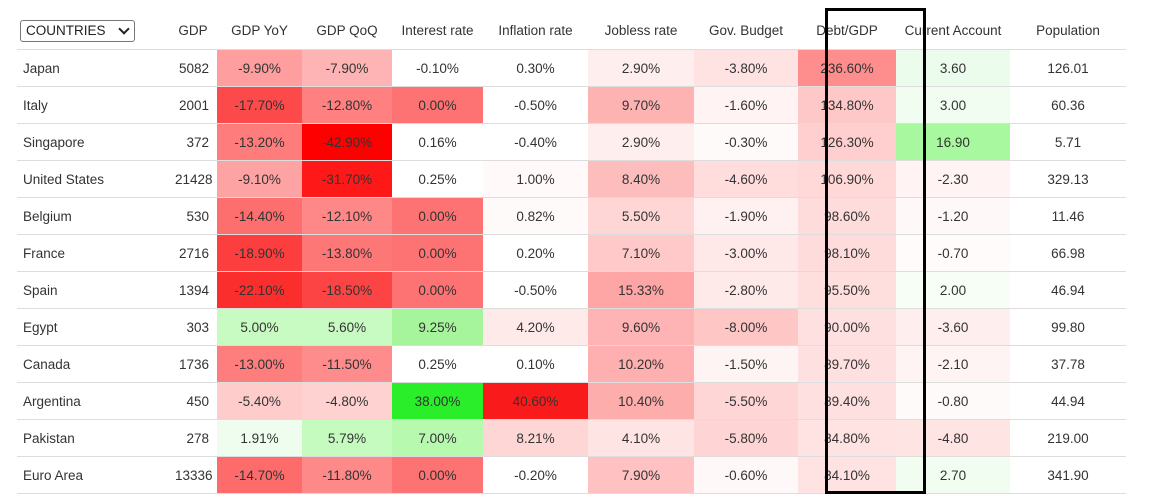  I want to click on gdp-cell: 278, so click(193, 438).